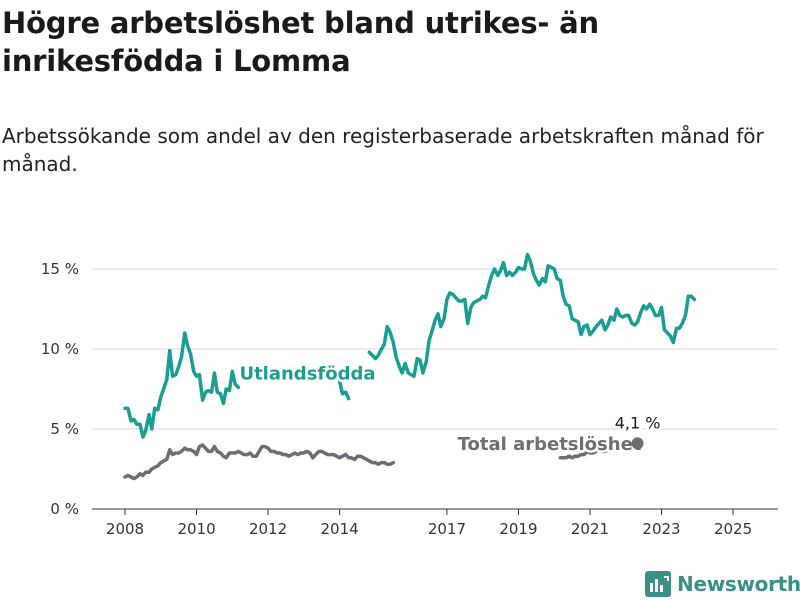 The image size is (800, 600). I want to click on x-tick-label: 2025, so click(733, 529).